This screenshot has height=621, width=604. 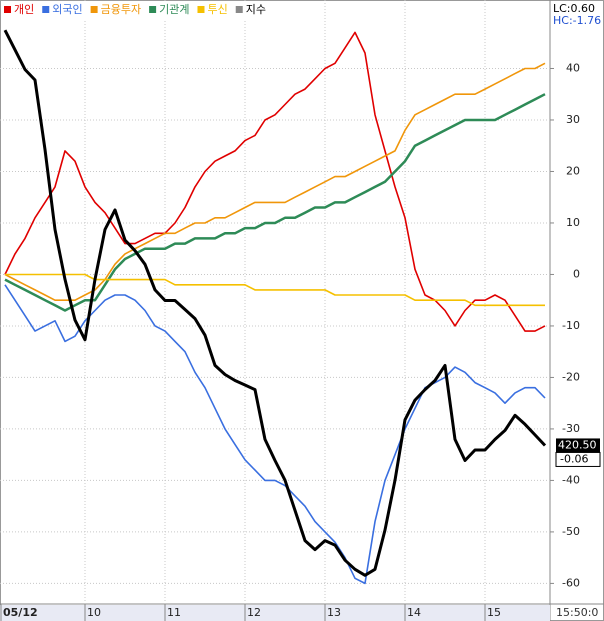 I want to click on legend-label: 지수, so click(x=256, y=9).